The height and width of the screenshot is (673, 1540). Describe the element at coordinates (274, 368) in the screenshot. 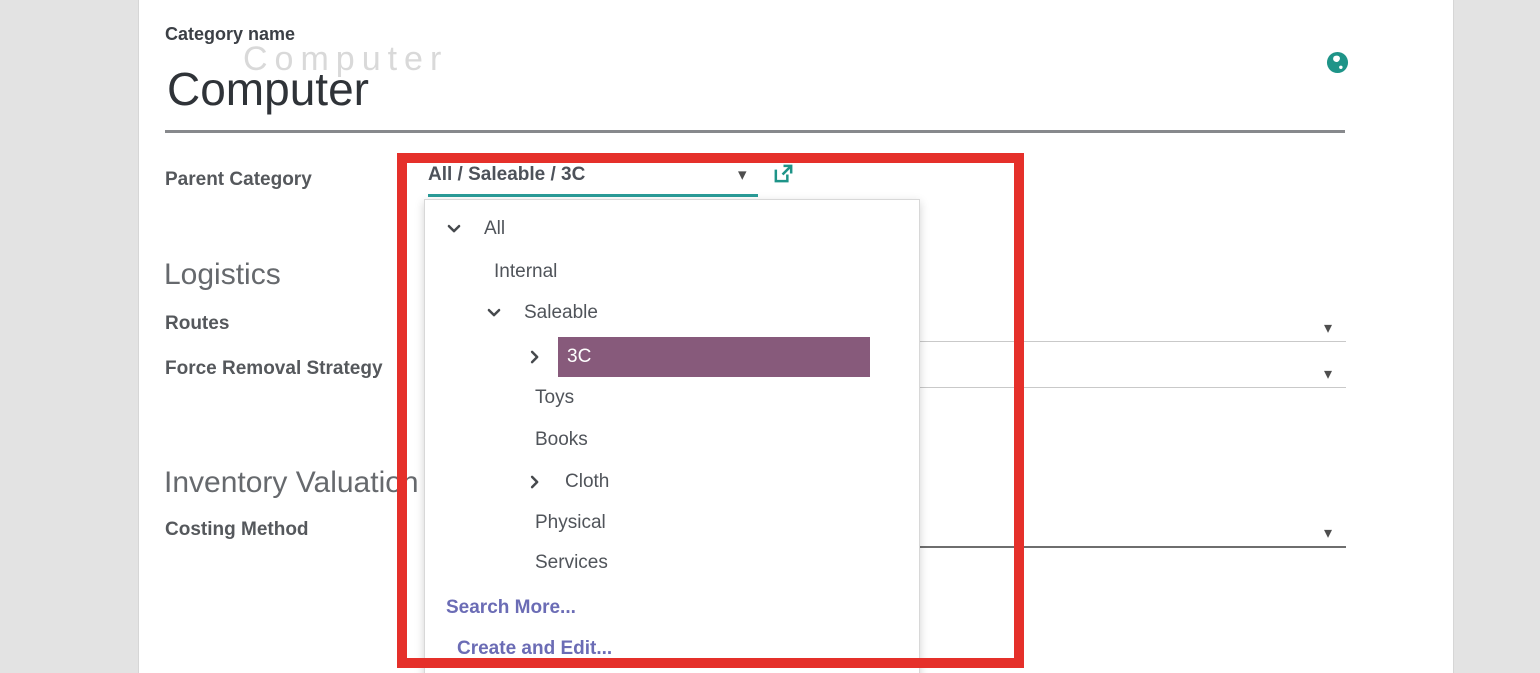

I see `force-removal-strategy-label: Force Removal Strategy` at that location.